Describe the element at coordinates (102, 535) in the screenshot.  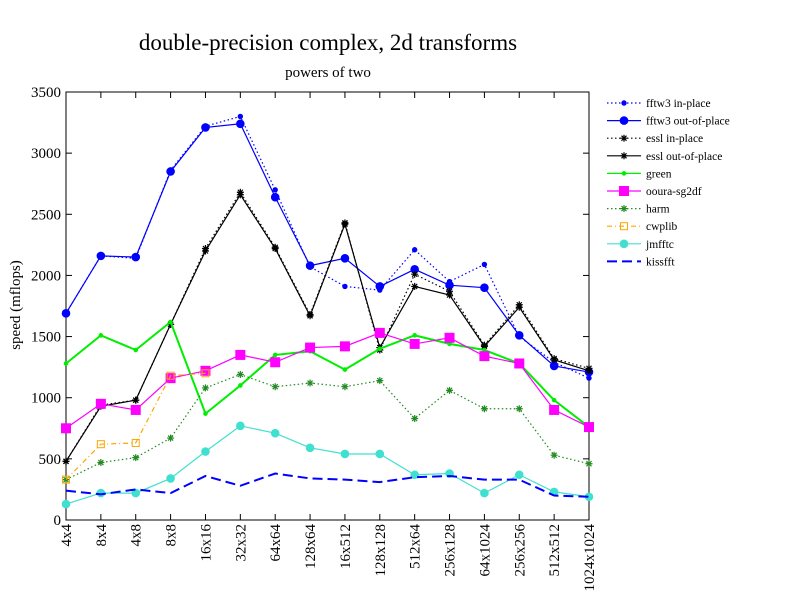
I see `x-tick-label: 8x4` at that location.